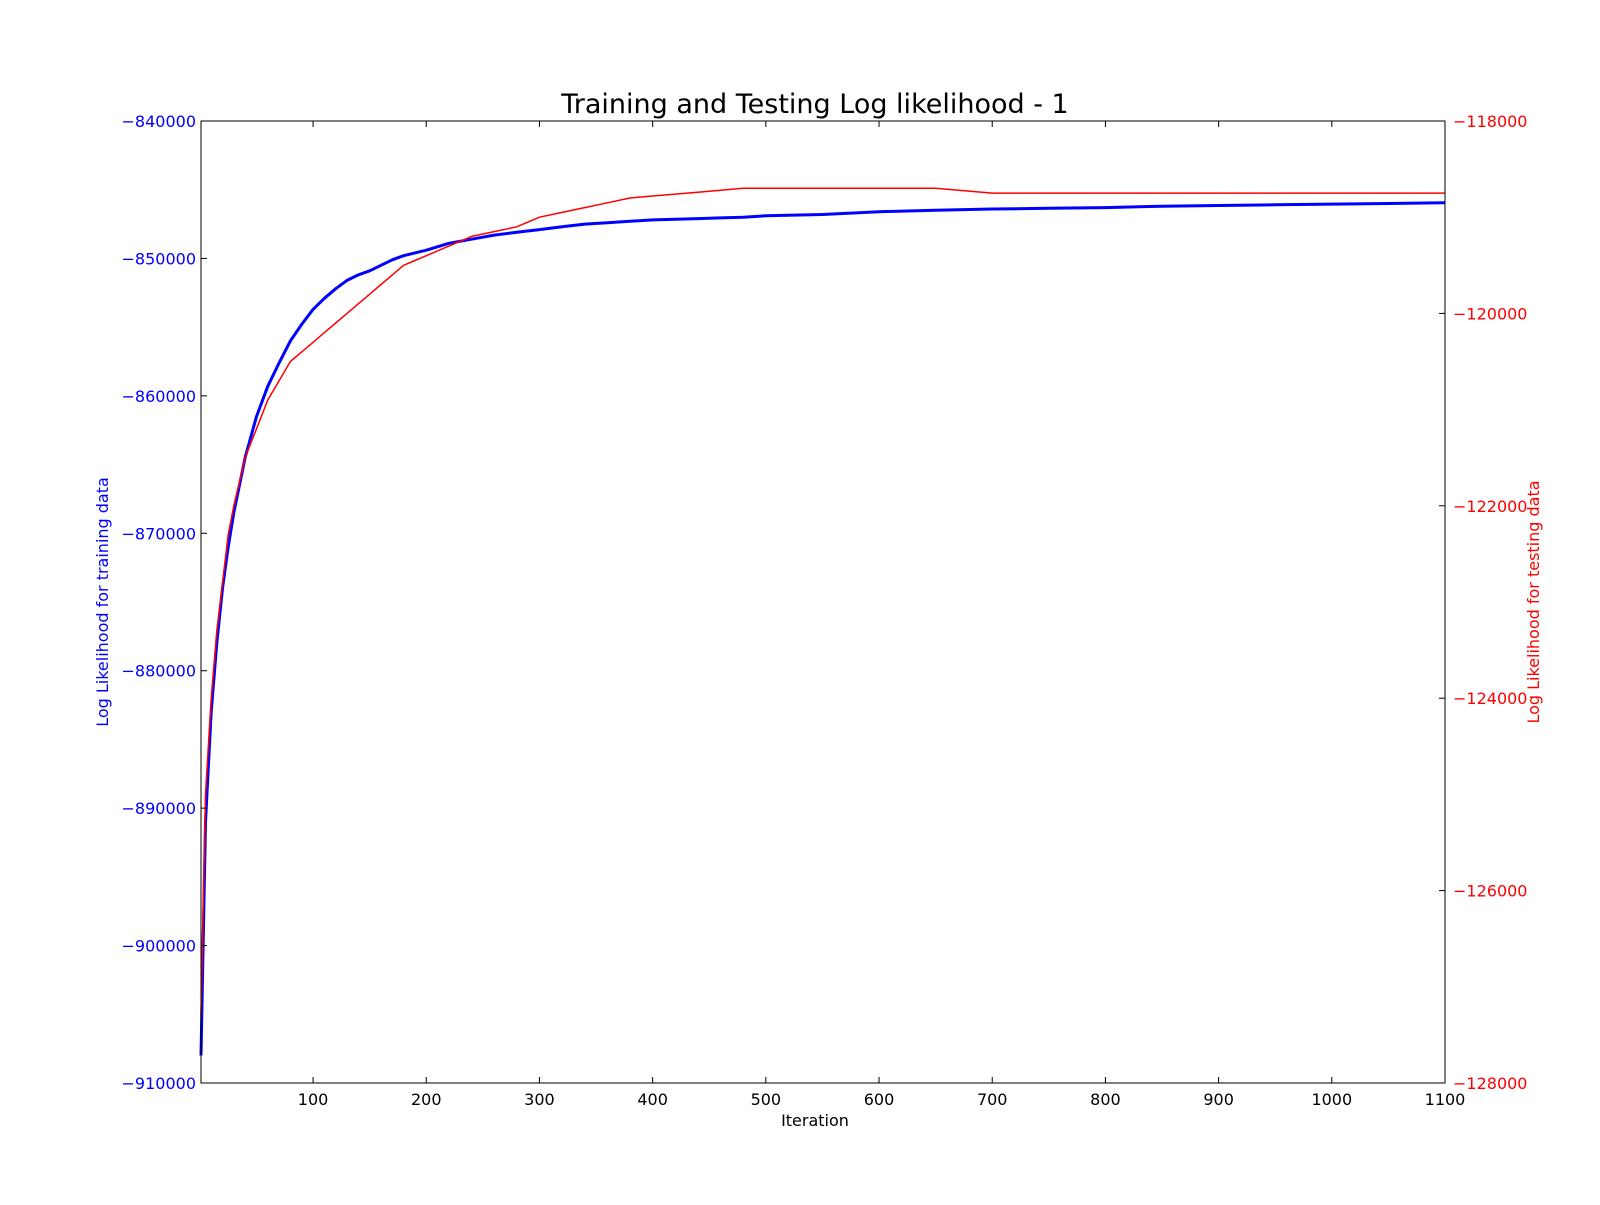 The image size is (1600, 1205). I want to click on x-tick-label: 1100, so click(1445, 1099).